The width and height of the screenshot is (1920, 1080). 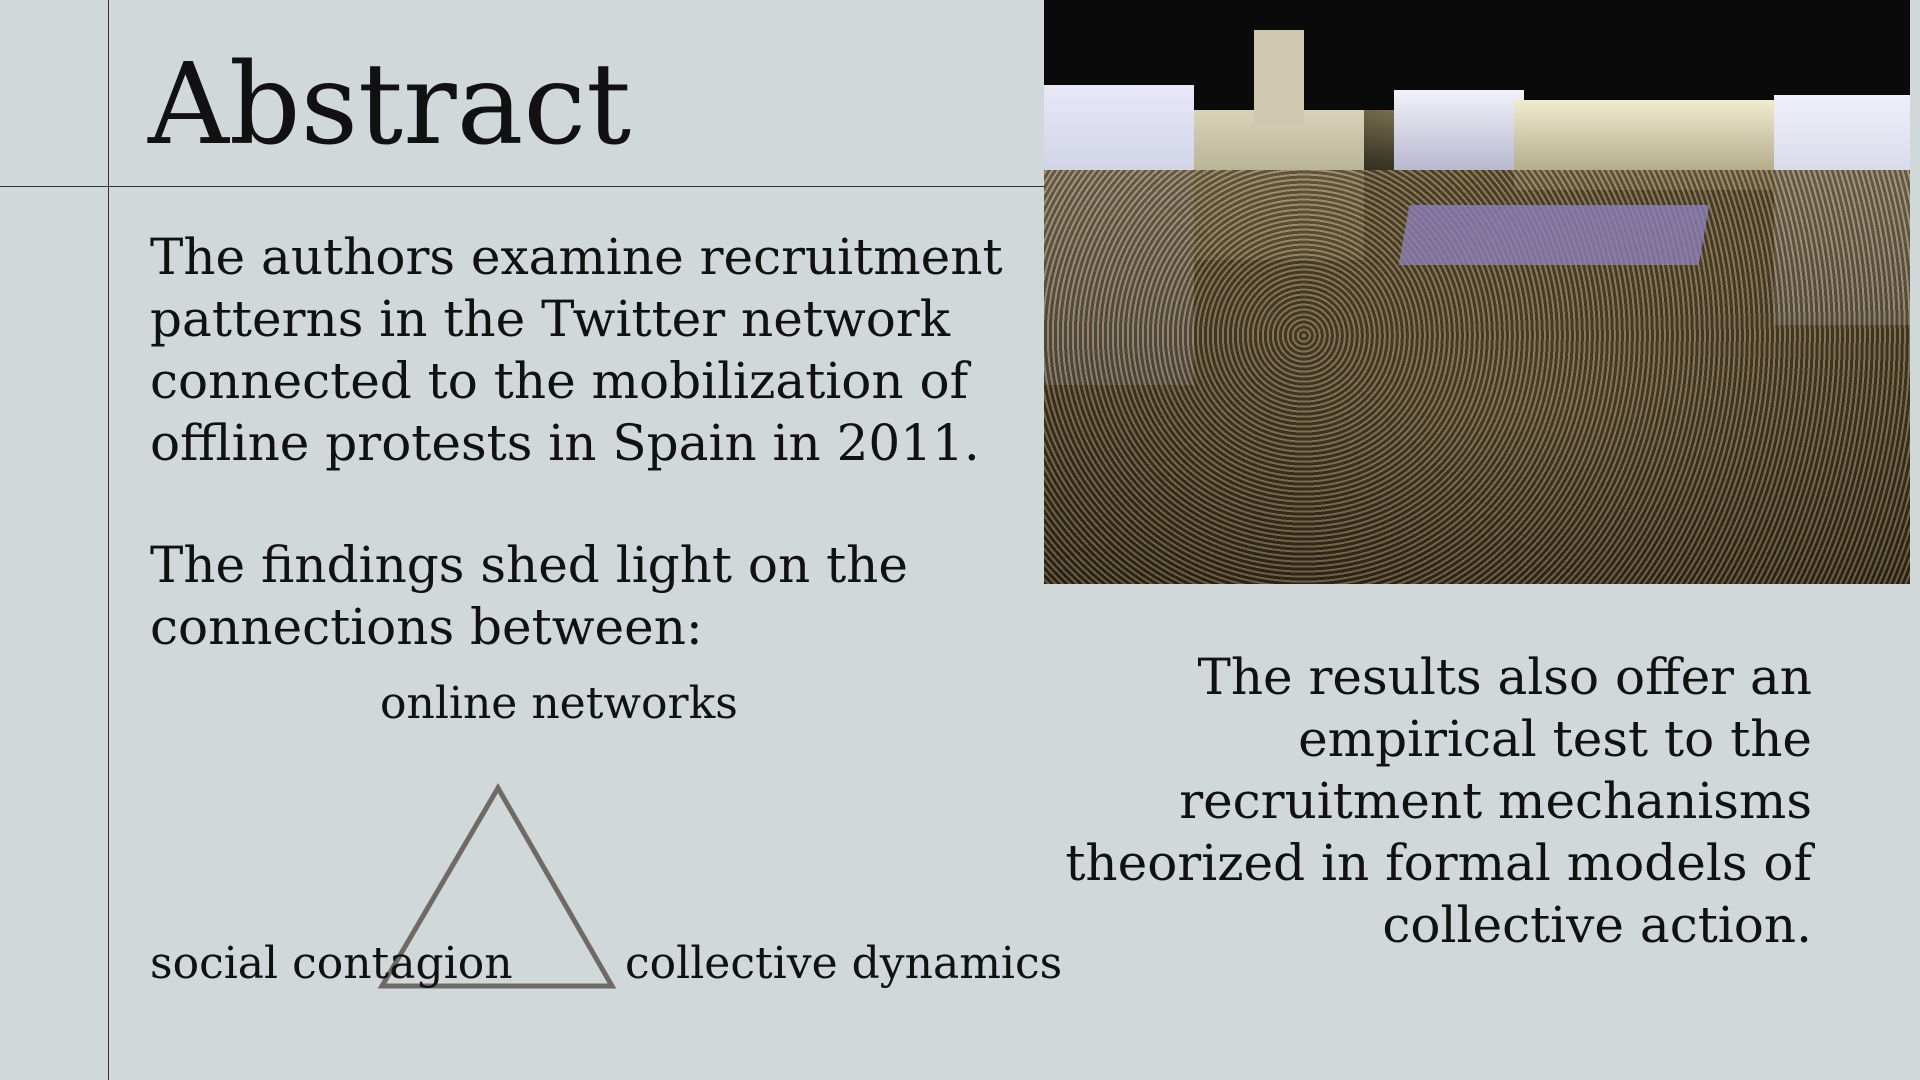 What do you see at coordinates (844, 963) in the screenshot?
I see `diagram-label-collective-dynamics: collective dynamics` at bounding box center [844, 963].